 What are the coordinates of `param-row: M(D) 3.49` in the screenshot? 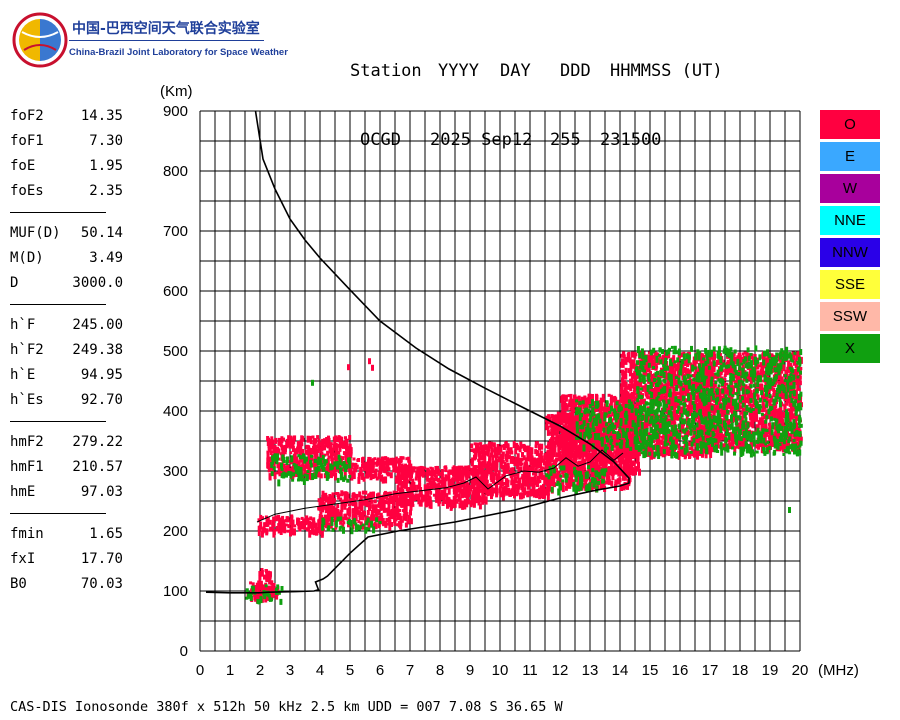 It's located at (66, 262).